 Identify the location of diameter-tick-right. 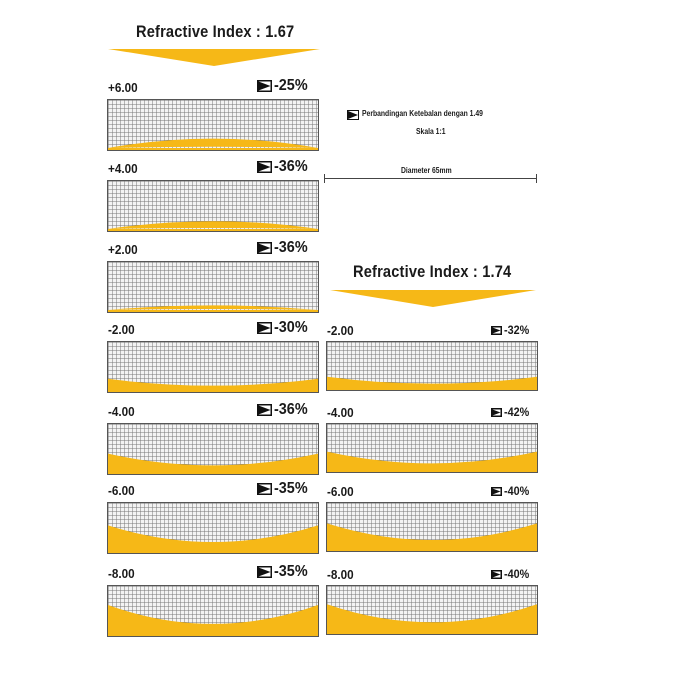
(536, 178).